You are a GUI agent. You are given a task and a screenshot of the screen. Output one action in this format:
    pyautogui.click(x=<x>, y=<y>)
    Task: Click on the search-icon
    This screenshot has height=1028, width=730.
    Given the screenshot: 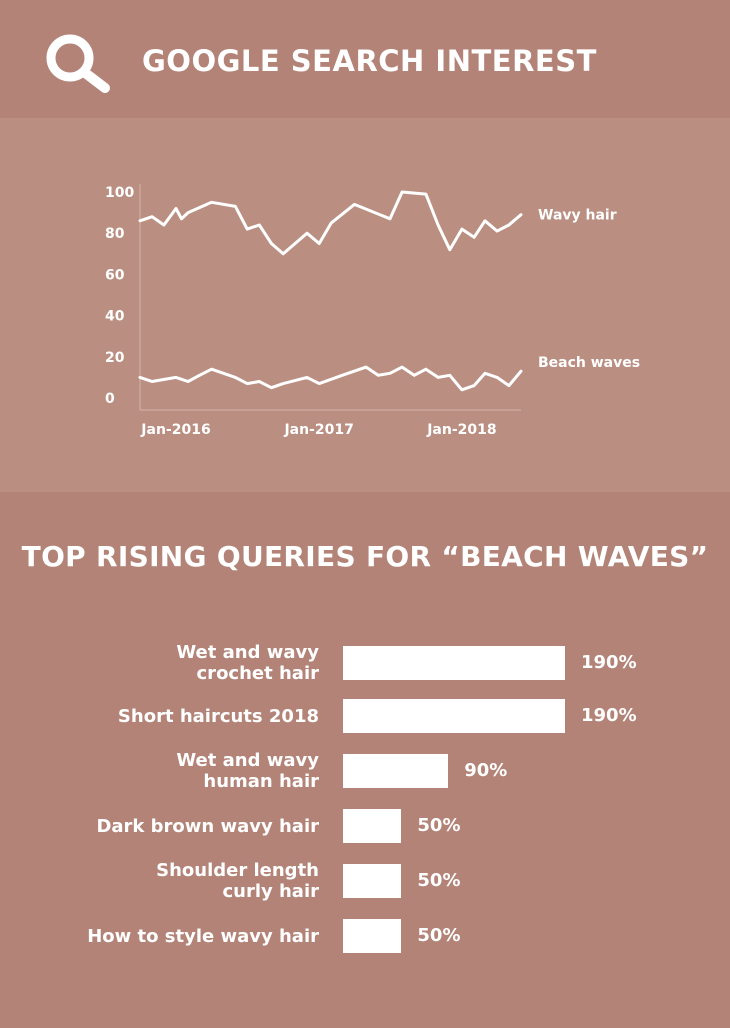 What is the action you would take?
    pyautogui.click(x=78, y=63)
    